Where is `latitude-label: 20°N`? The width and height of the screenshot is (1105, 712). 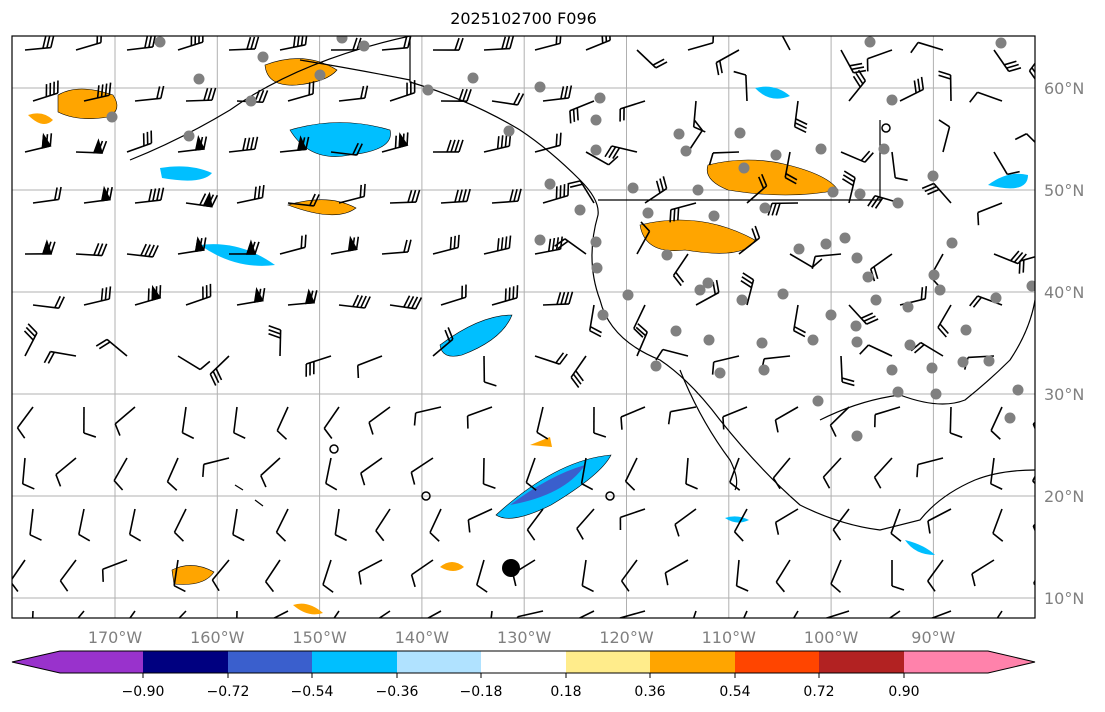 latitude-label: 20°N is located at coordinates (1064, 496).